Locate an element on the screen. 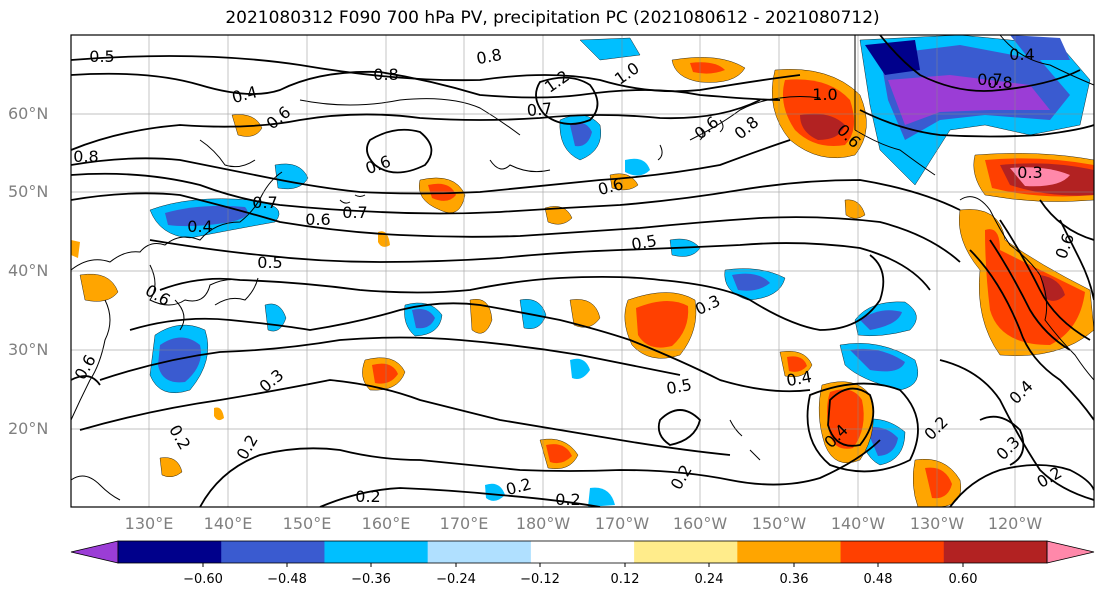  colorbar-tick-label: −0.12 is located at coordinates (540, 579).